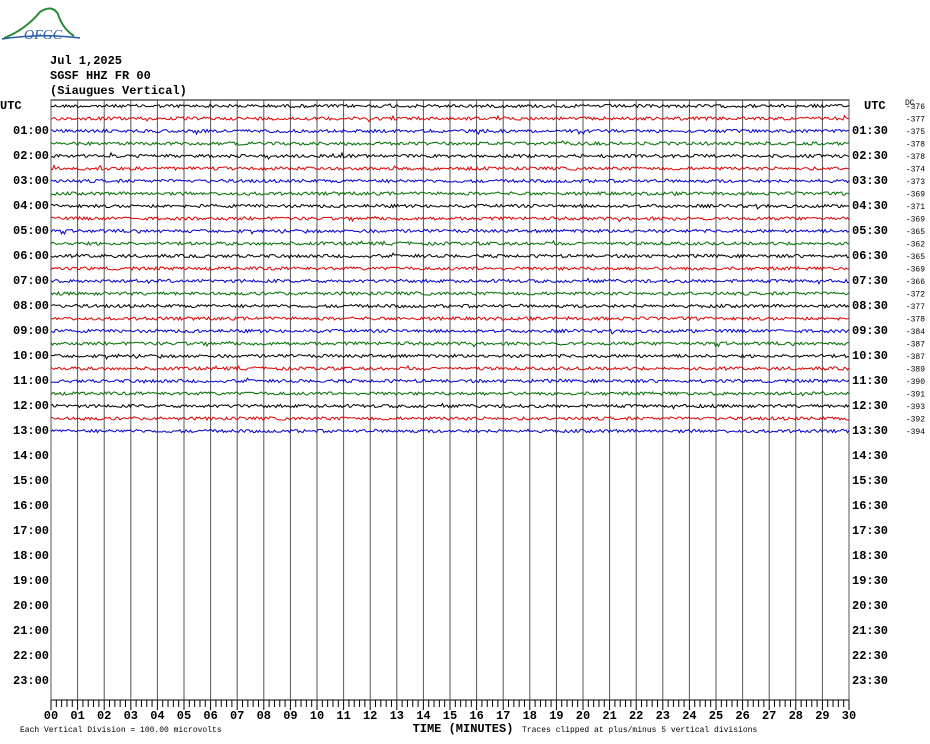 Image resolution: width=930 pixels, height=744 pixels. What do you see at coordinates (870, 356) in the screenshot?
I see `row-label-right: 10:30` at bounding box center [870, 356].